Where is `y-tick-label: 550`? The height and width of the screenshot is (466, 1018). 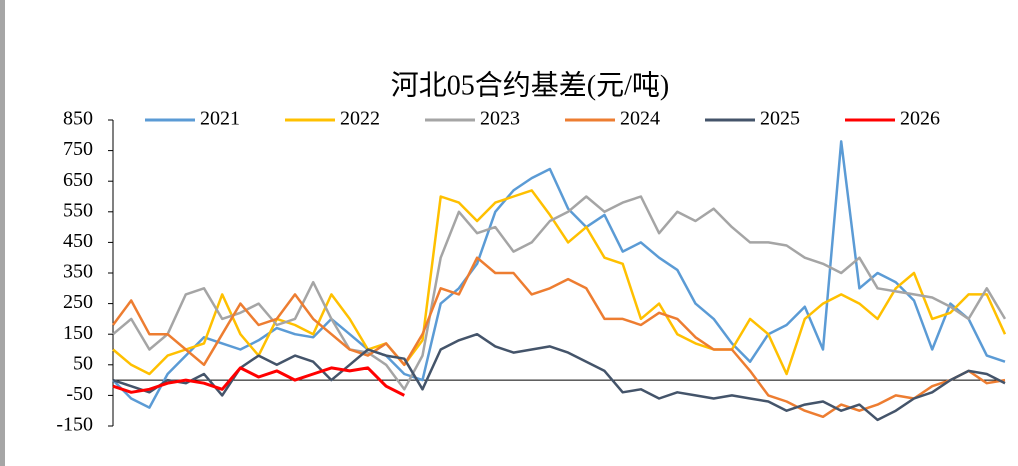 y-tick-label: 550 is located at coordinates (78, 210).